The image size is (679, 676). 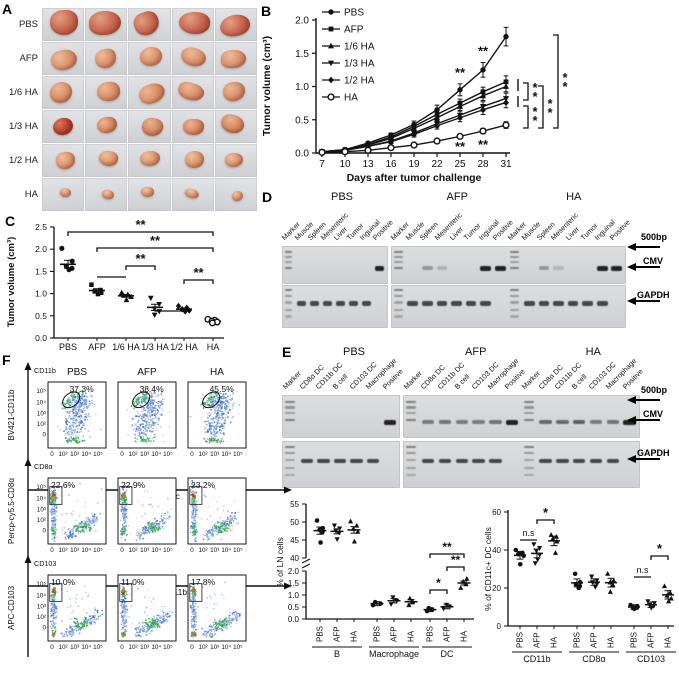 I want to click on flow-plot: HA 45.5% 0 10² 10³ 10⁴ 10⁵, so click(x=217, y=412).